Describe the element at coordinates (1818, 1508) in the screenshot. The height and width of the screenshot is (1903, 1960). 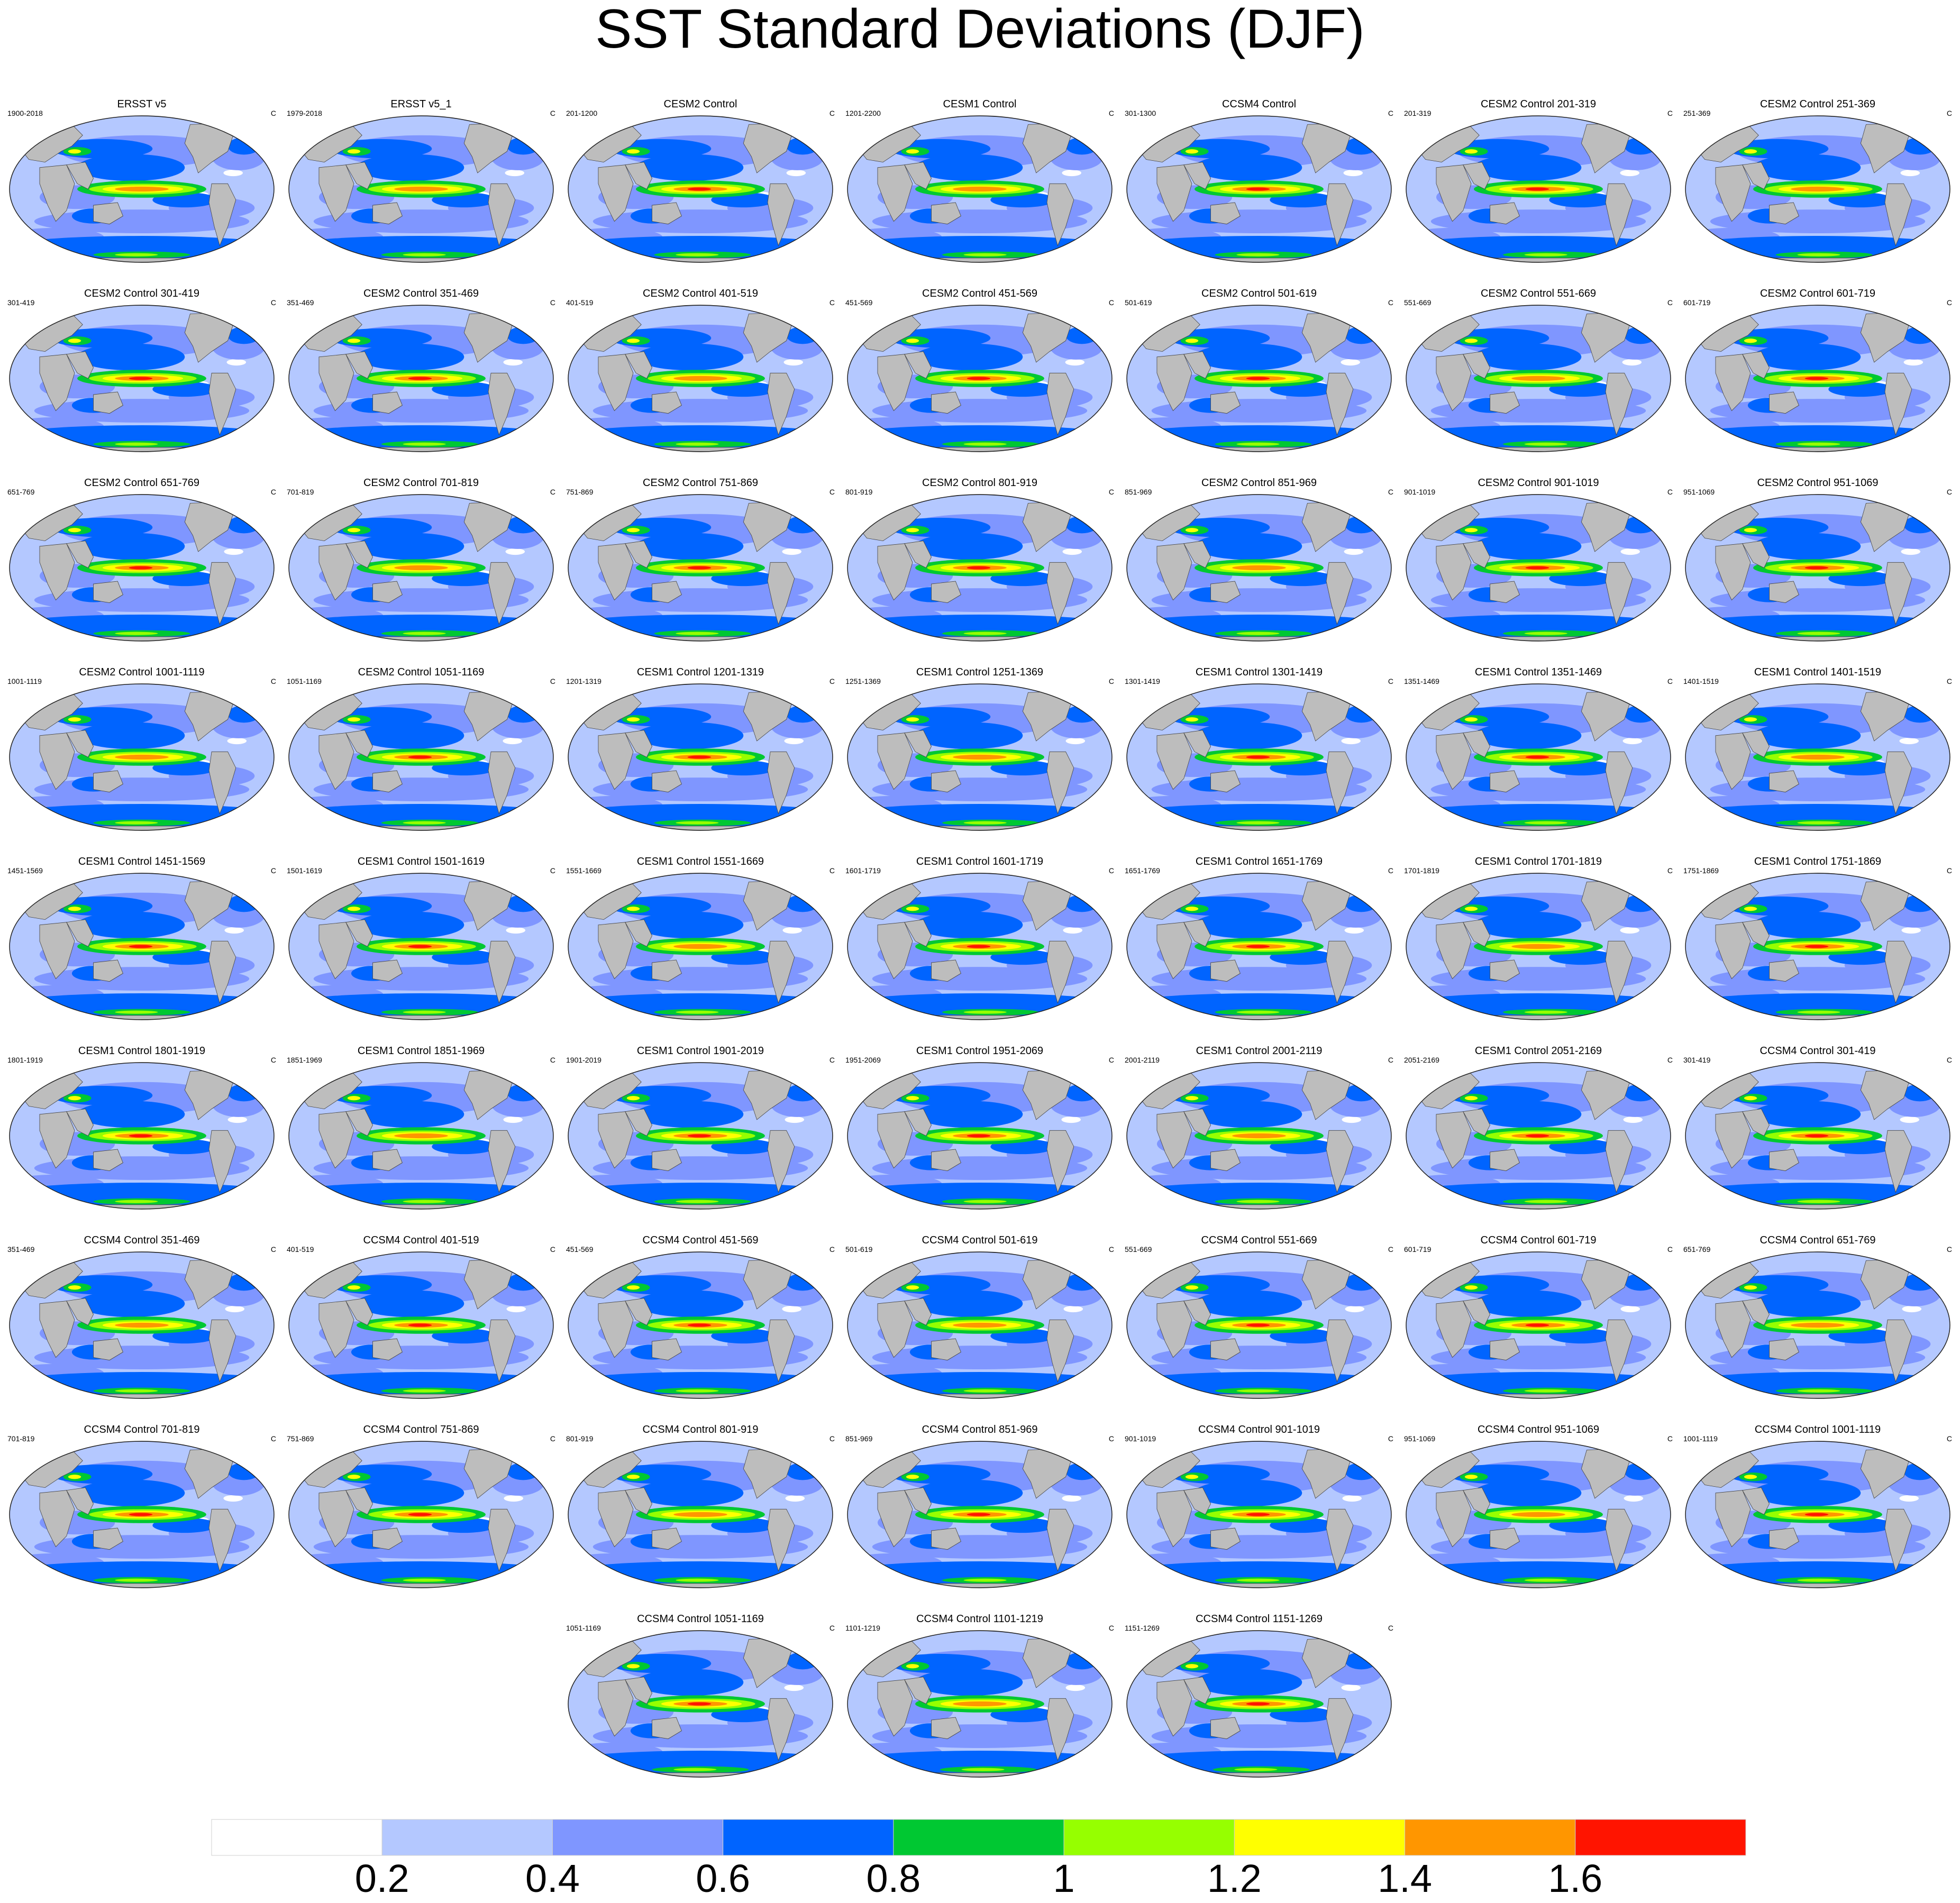
I see `map-panel: CCSM4 Control 1001-1119 1001-1119 C` at that location.